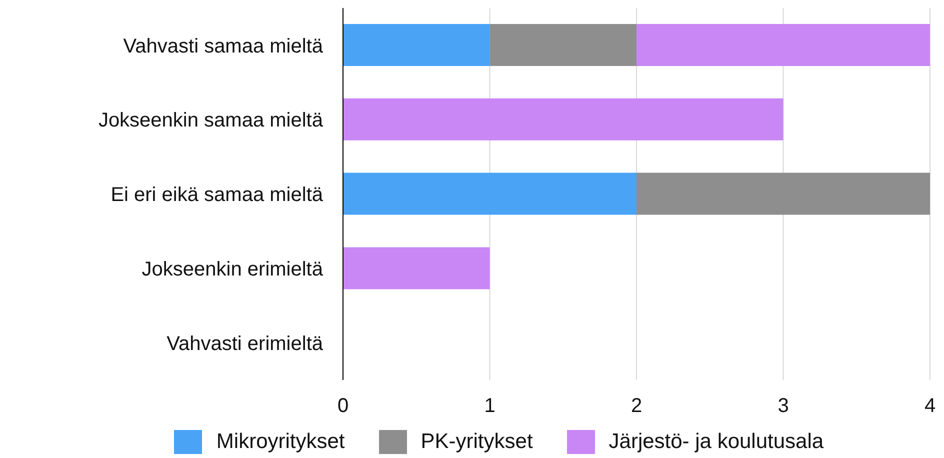 Image resolution: width=944 pixels, height=458 pixels. Describe the element at coordinates (343, 406) in the screenshot. I see `x-tick-label: 0` at that location.